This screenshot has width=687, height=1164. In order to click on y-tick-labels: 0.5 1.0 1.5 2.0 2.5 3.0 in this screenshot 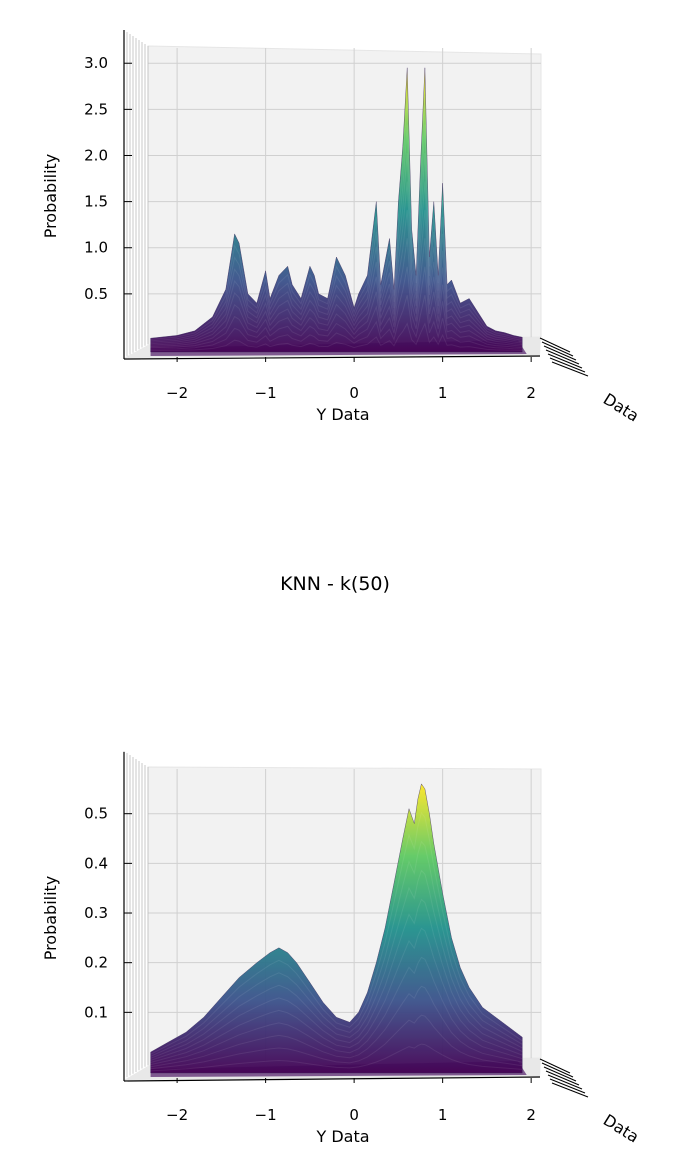, I will do `click(108, 178)`.